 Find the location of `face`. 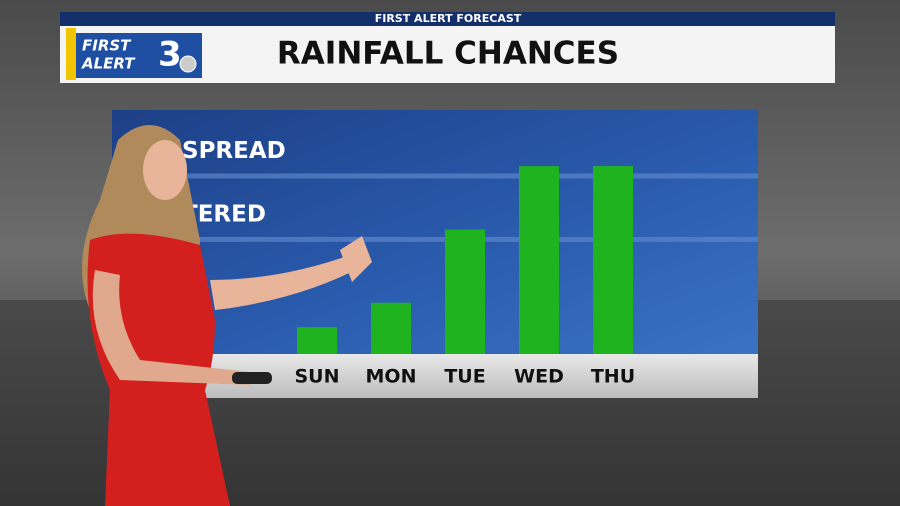

face is located at coordinates (165, 170).